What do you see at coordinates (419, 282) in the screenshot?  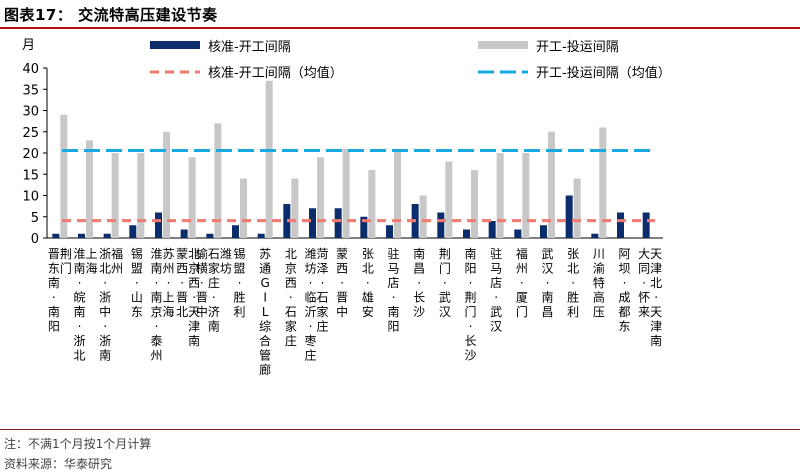 I see `x-tick-label: 南昌·长沙` at bounding box center [419, 282].